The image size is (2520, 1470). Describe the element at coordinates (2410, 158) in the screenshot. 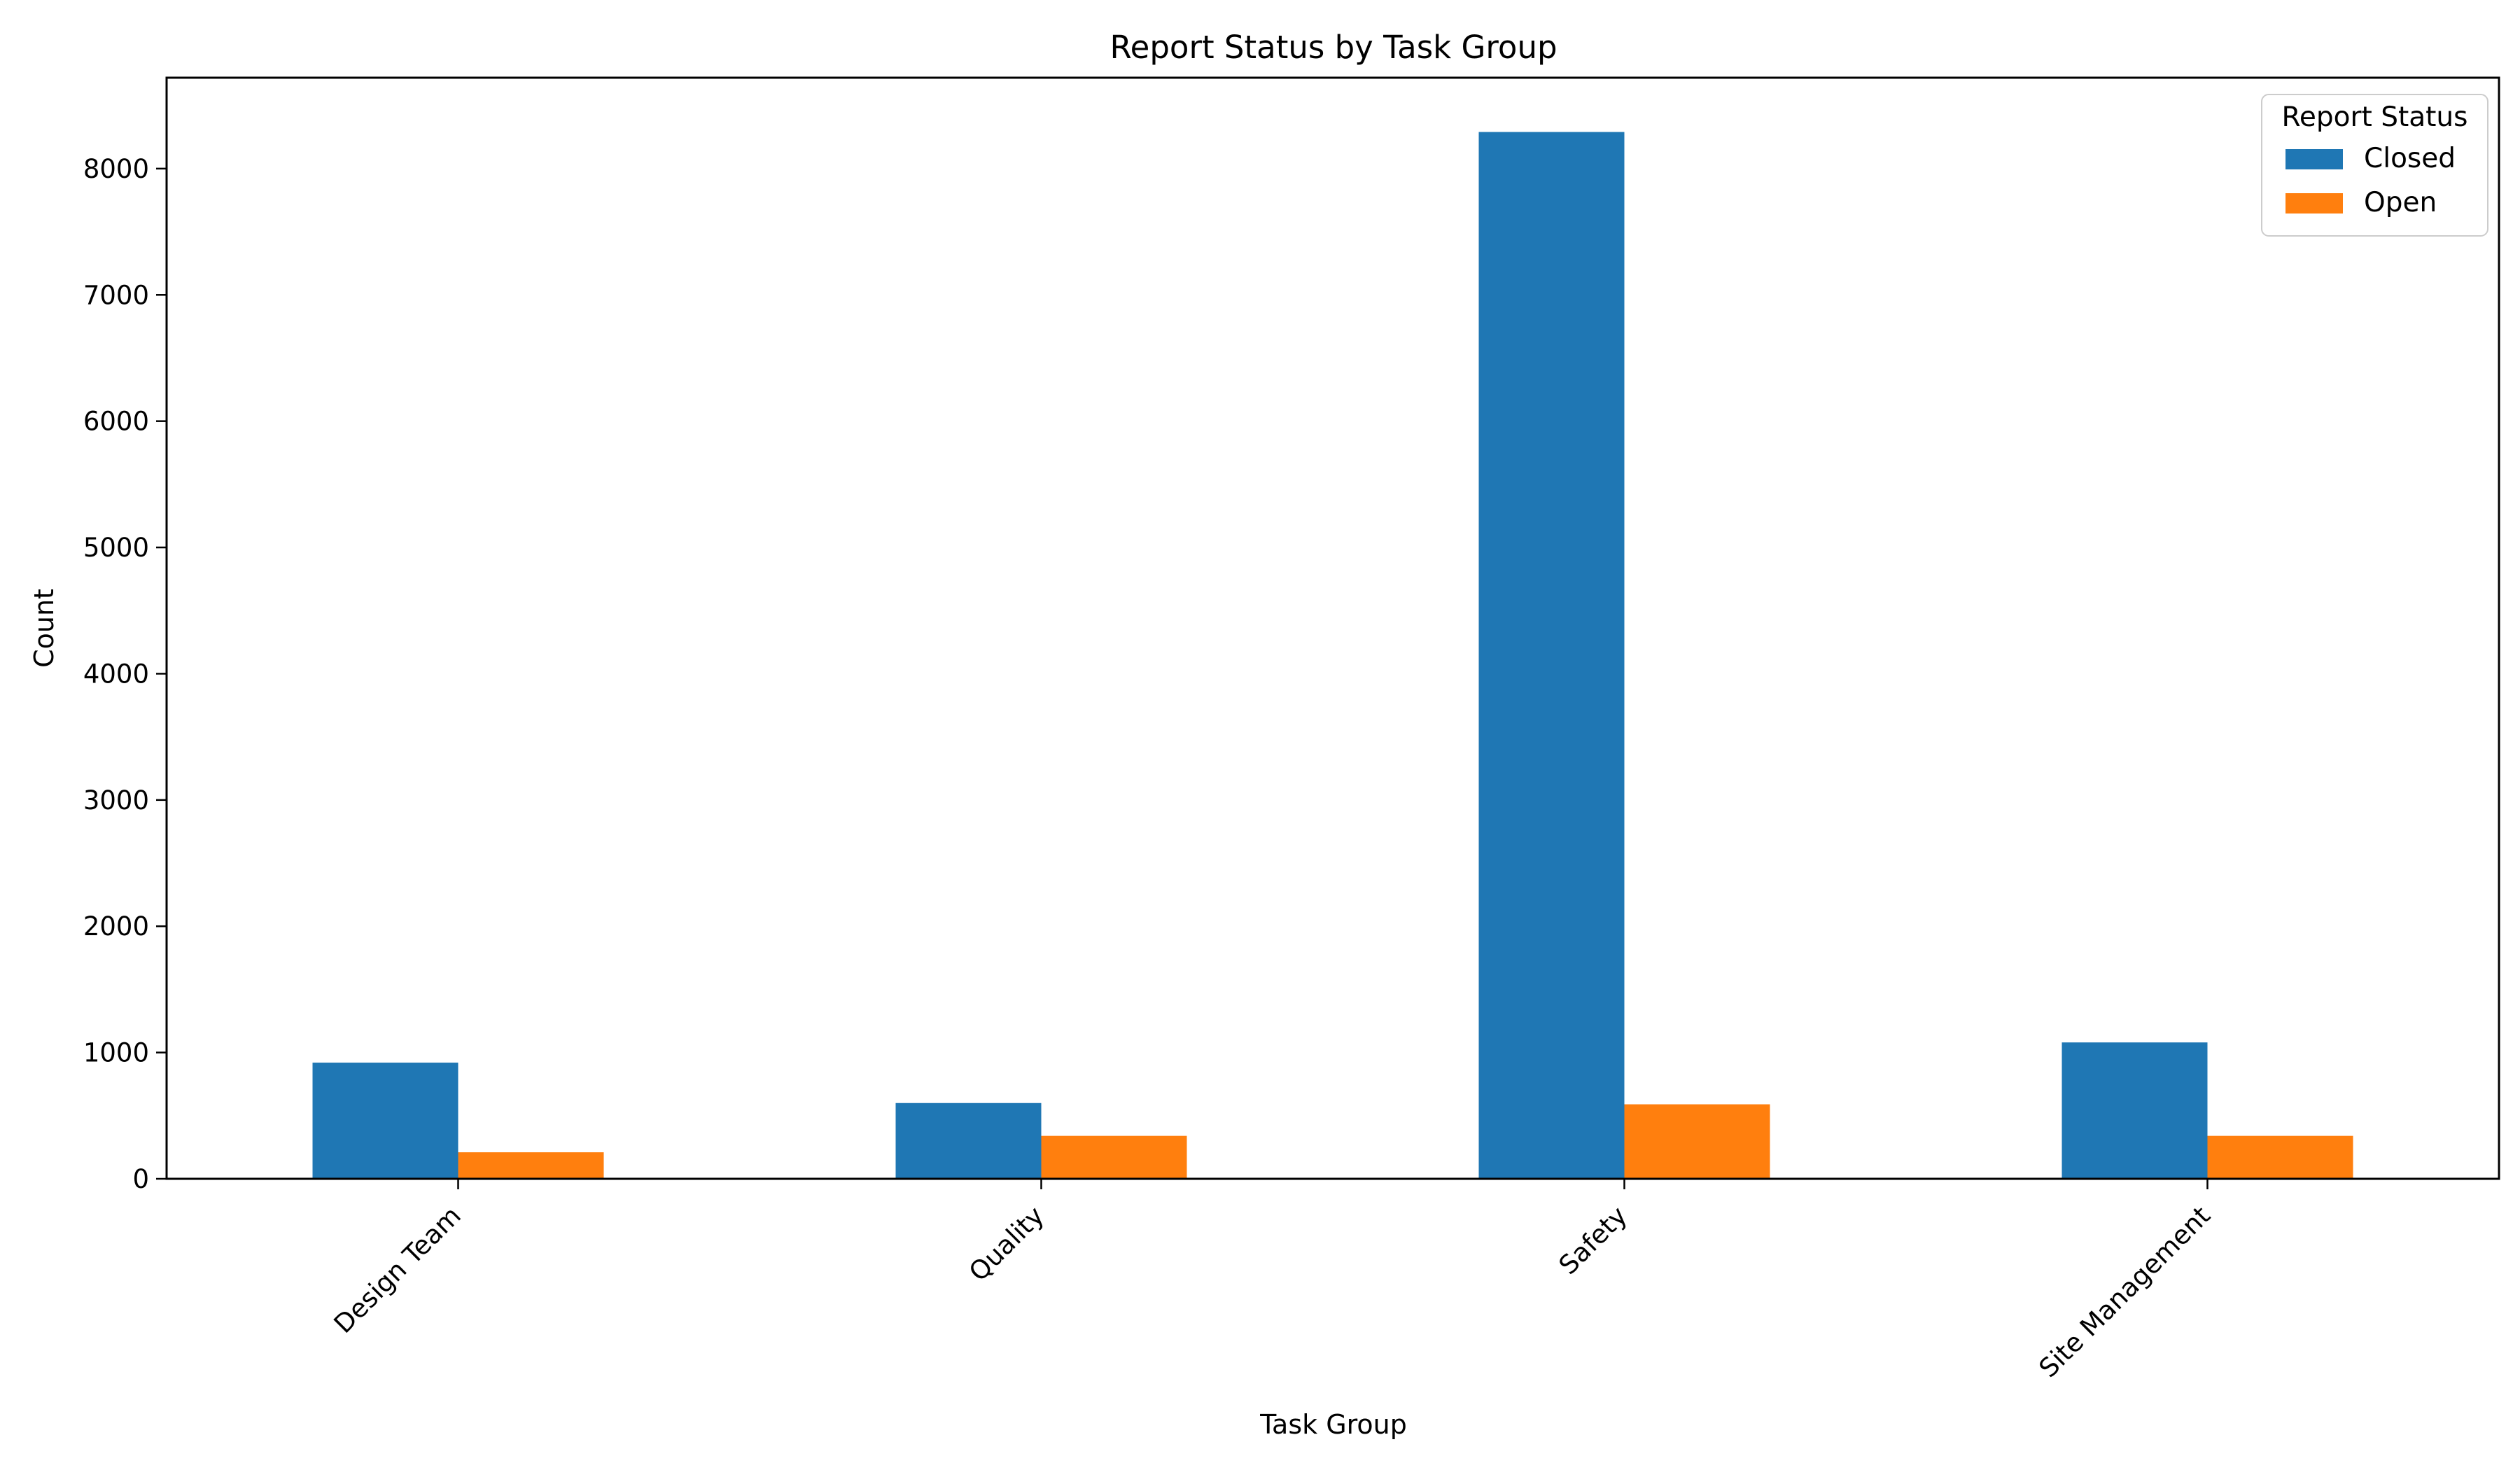

I see `legend-label-closed: Closed` at that location.